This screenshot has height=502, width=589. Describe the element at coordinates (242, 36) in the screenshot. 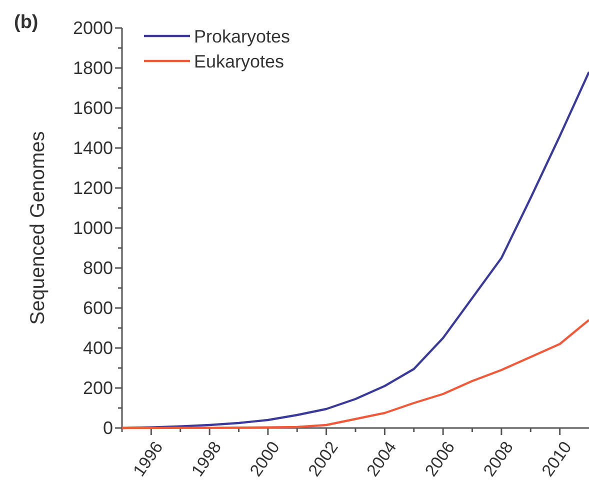

I see `legend-label: Prokaryotes` at that location.